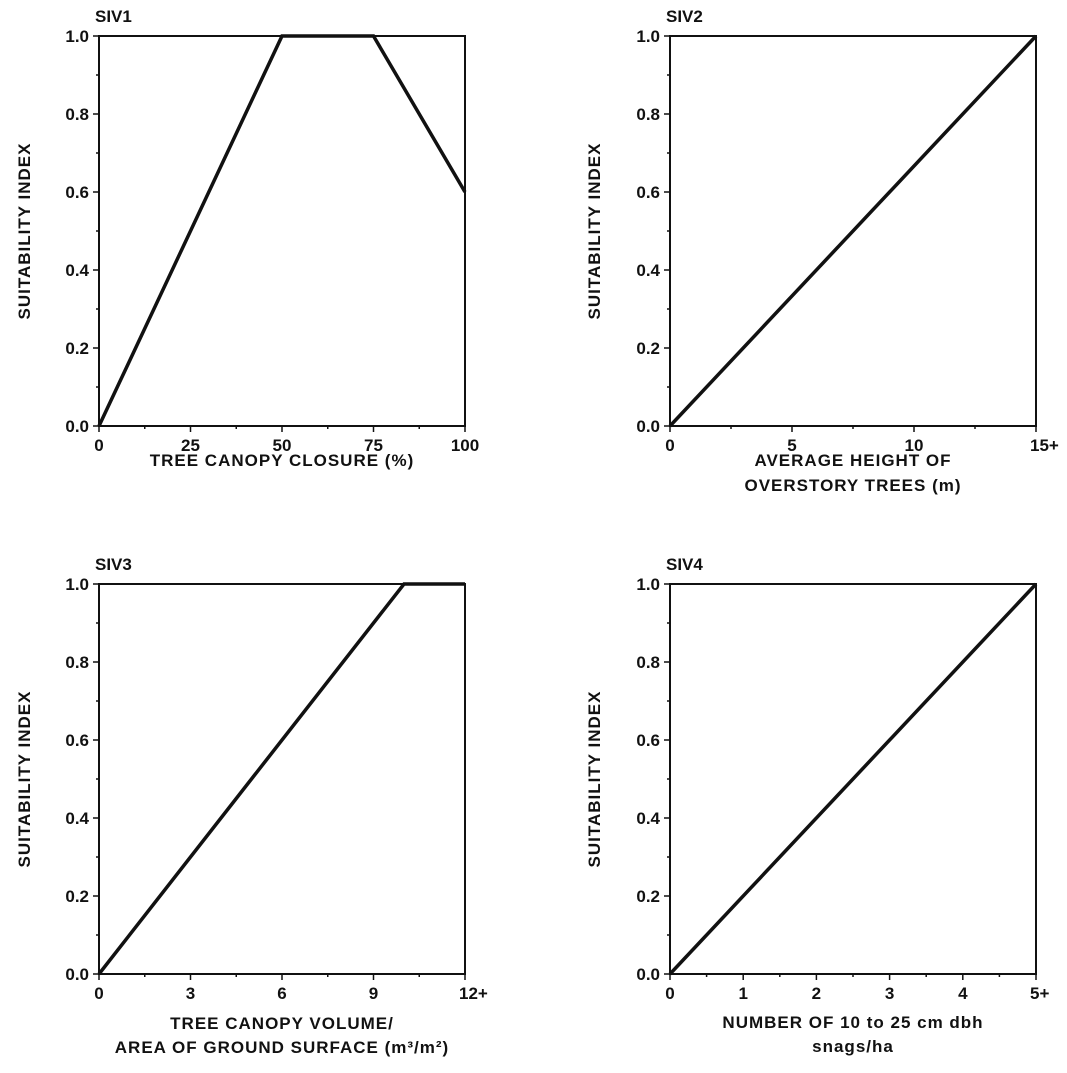  I want to click on x-tick-label: 5+, so click(1039, 993).